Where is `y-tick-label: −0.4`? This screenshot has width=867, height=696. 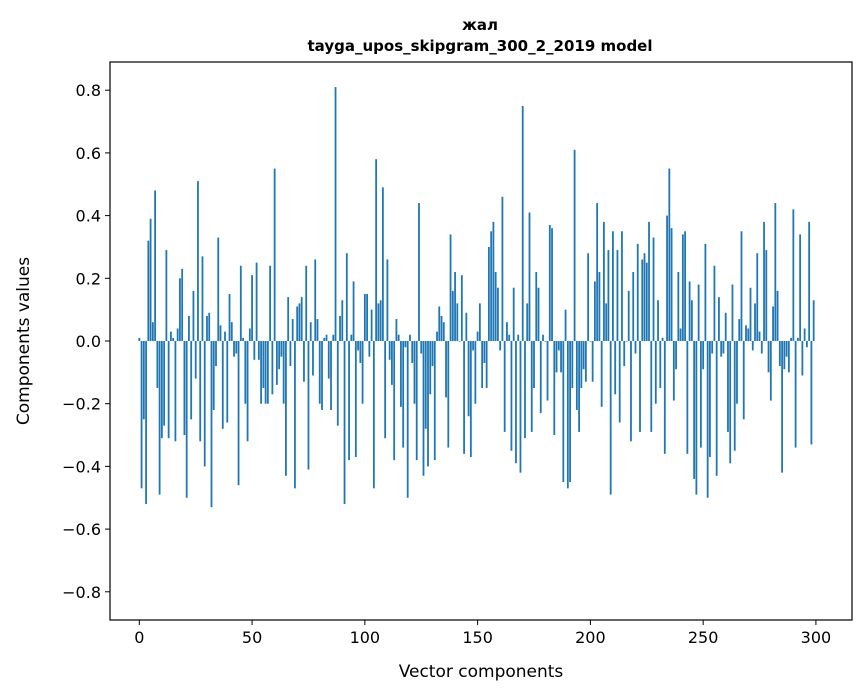 y-tick-label: −0.4 is located at coordinates (81, 466).